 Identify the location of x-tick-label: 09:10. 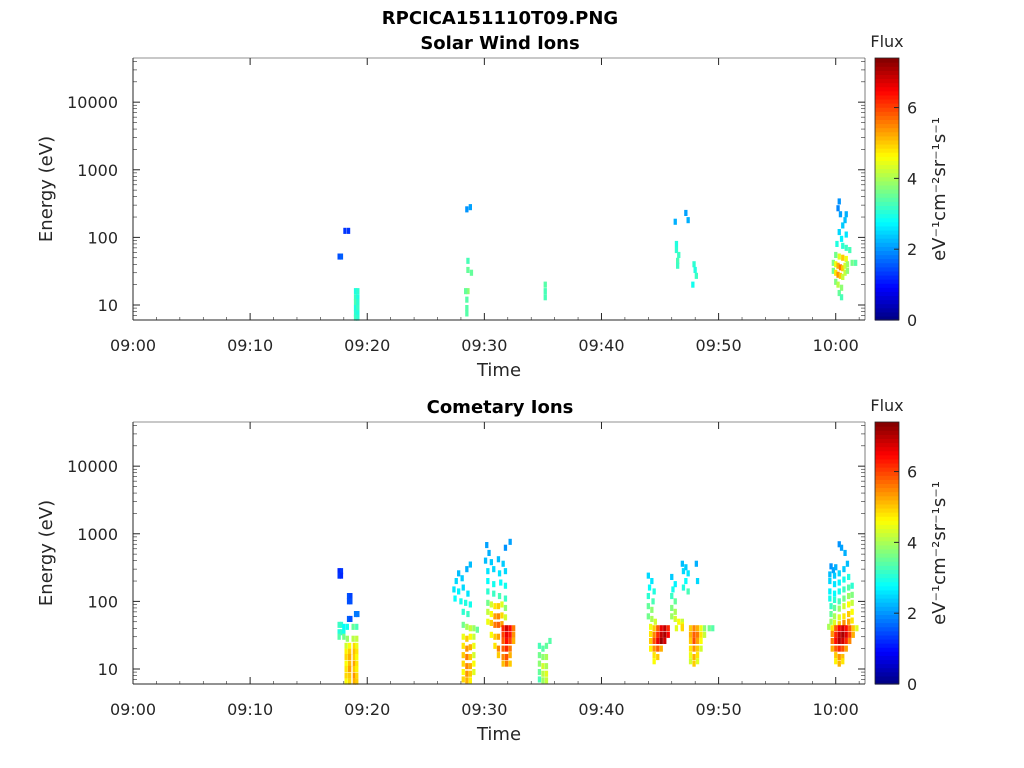
(250, 709).